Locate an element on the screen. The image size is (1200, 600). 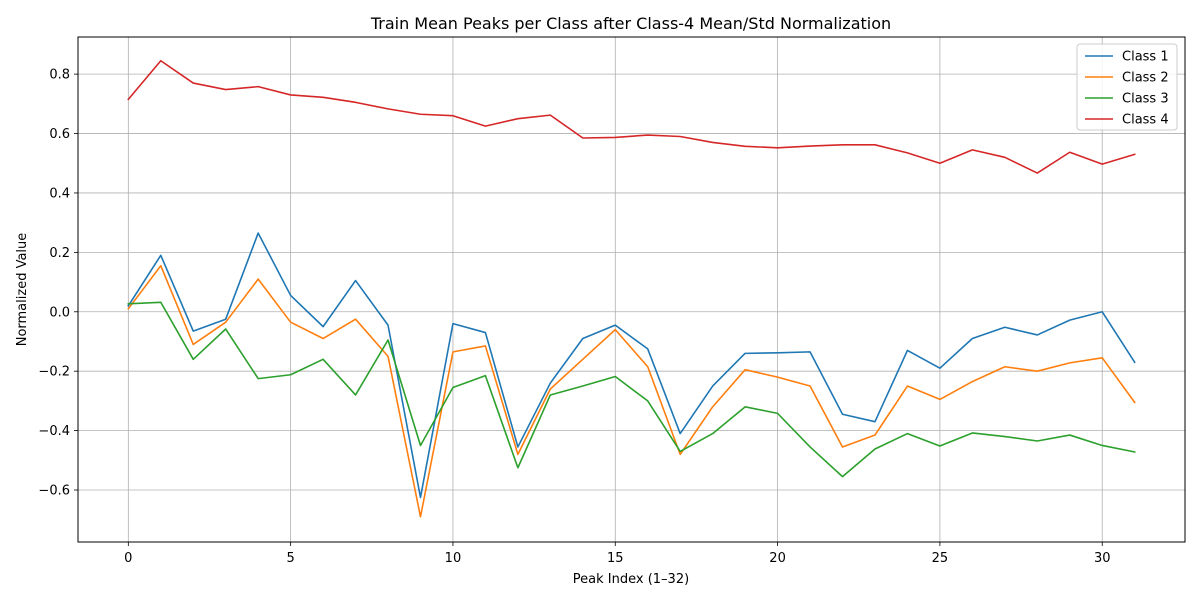
legend-label: Class 2 is located at coordinates (1145, 78).